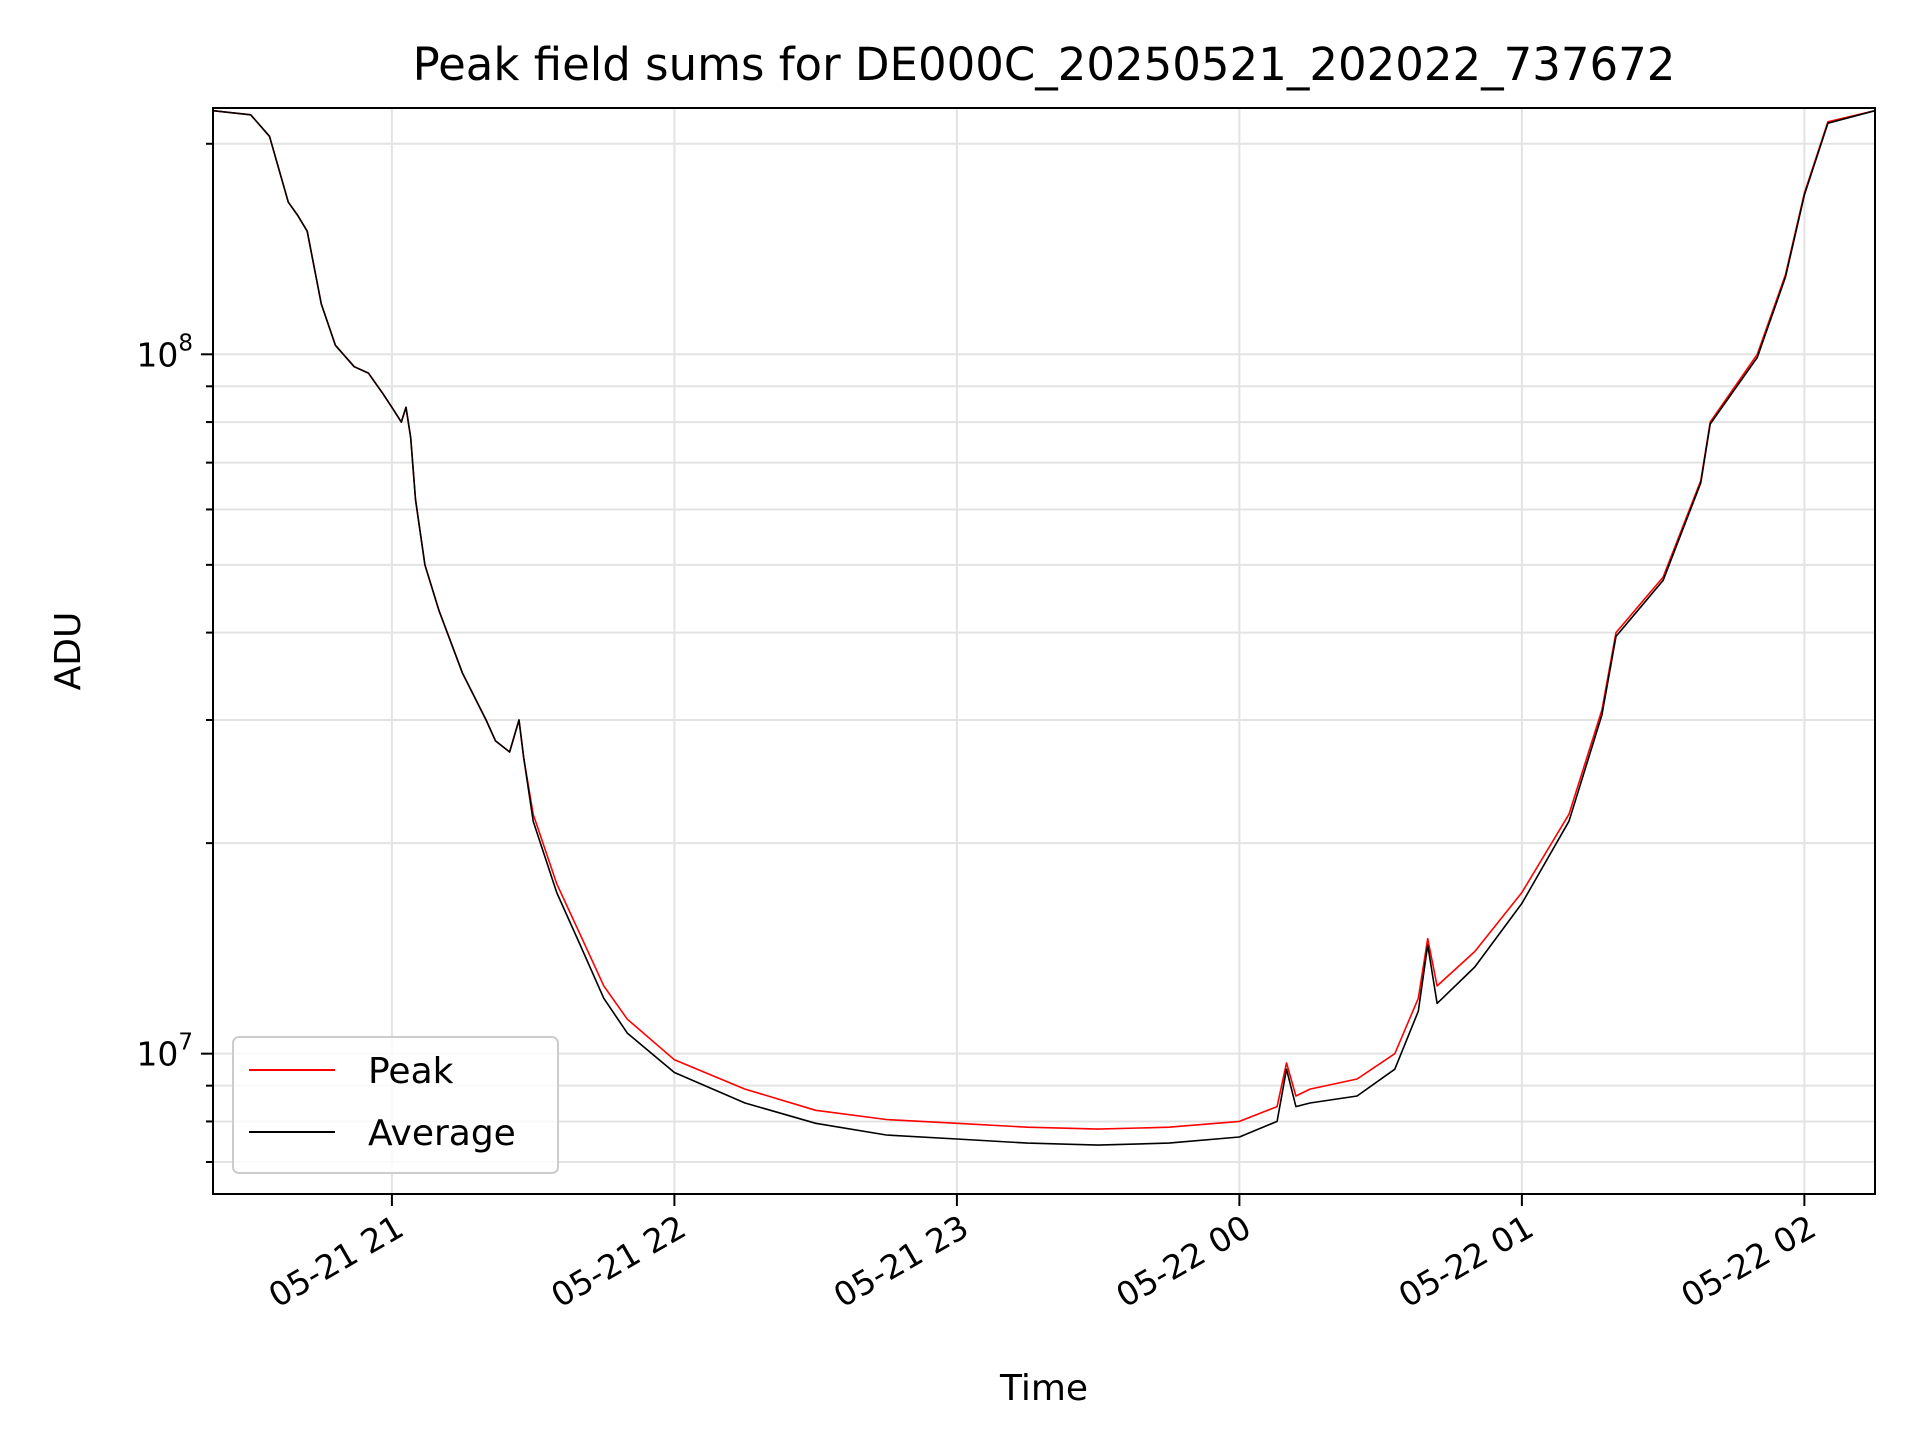 This screenshot has height=1440, width=1920. Describe the element at coordinates (411, 1071) in the screenshot. I see `legend-label-peak: Peak` at that location.